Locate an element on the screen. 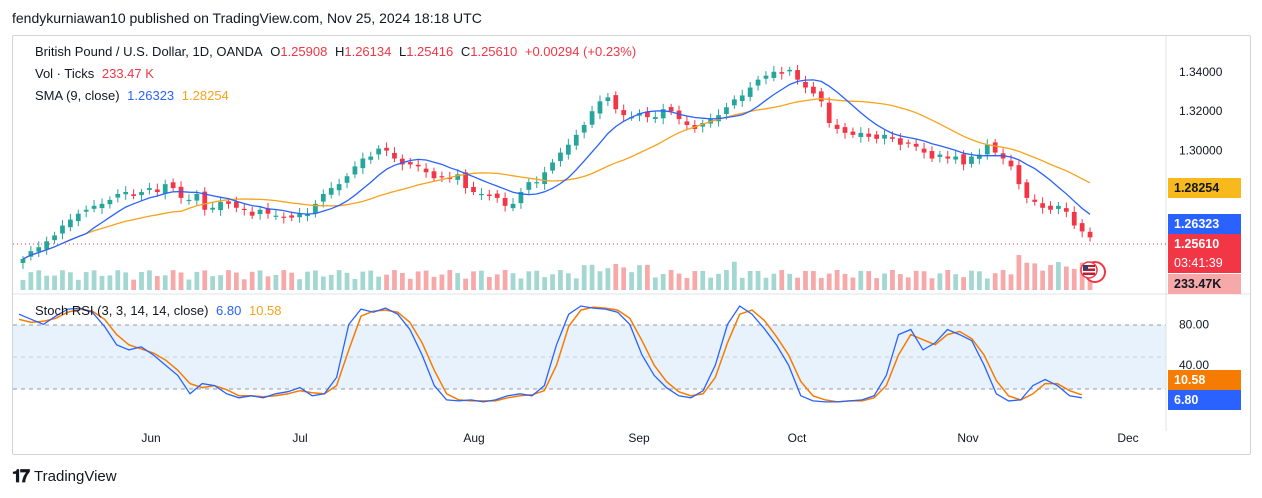  symbol-name: British Pound / U.S. Dollar, 1D, OANDA is located at coordinates (149, 51).